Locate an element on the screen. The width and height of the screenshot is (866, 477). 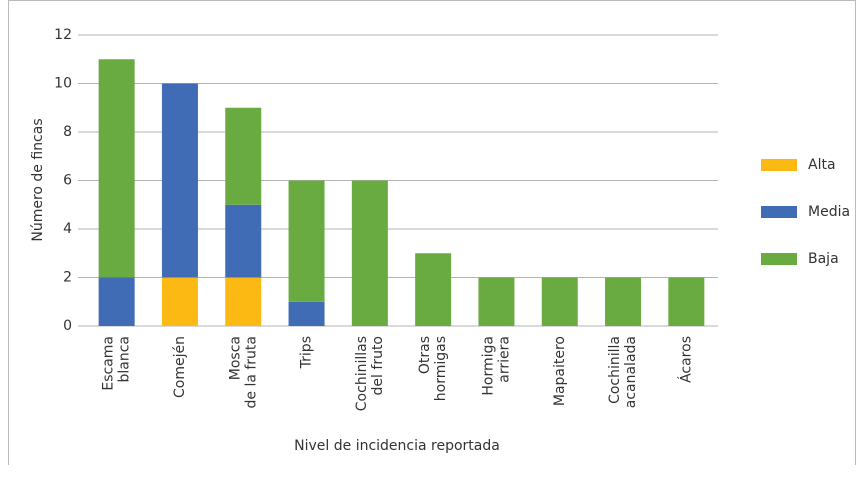
y-tick-label: 10 is located at coordinates (63, 84).